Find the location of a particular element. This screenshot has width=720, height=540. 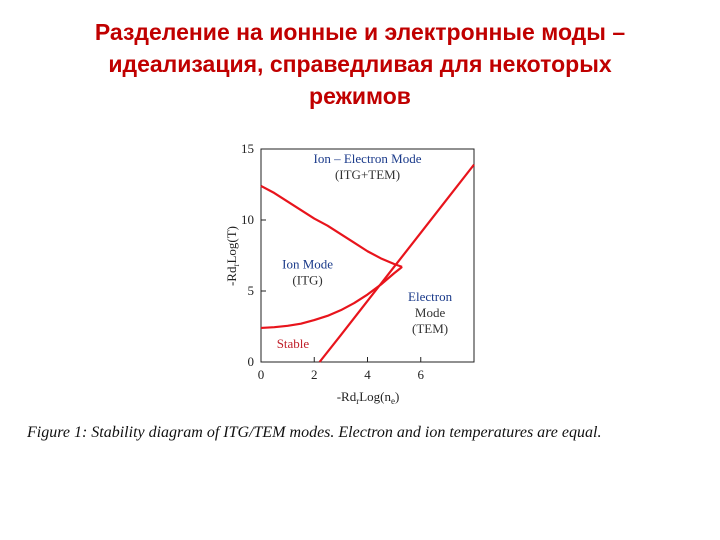

title-line-2: идеализация, справедливая для некоторых is located at coordinates (360, 64).